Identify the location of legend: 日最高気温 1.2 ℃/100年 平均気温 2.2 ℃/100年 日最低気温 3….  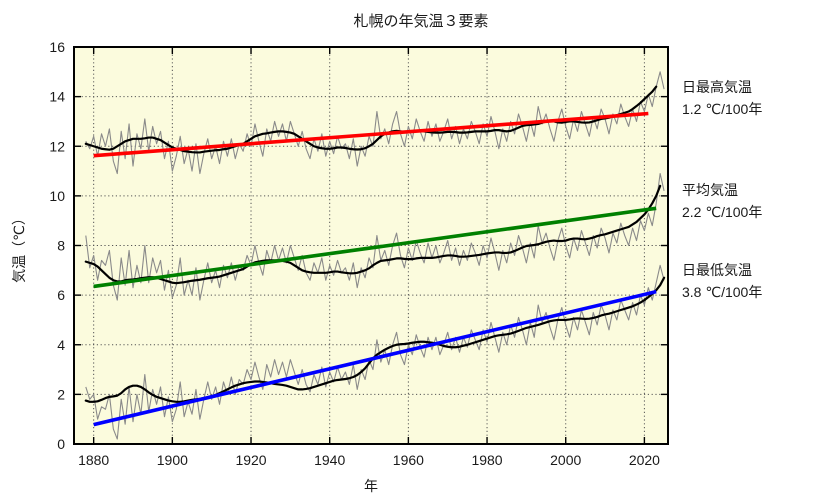
(722, 189).